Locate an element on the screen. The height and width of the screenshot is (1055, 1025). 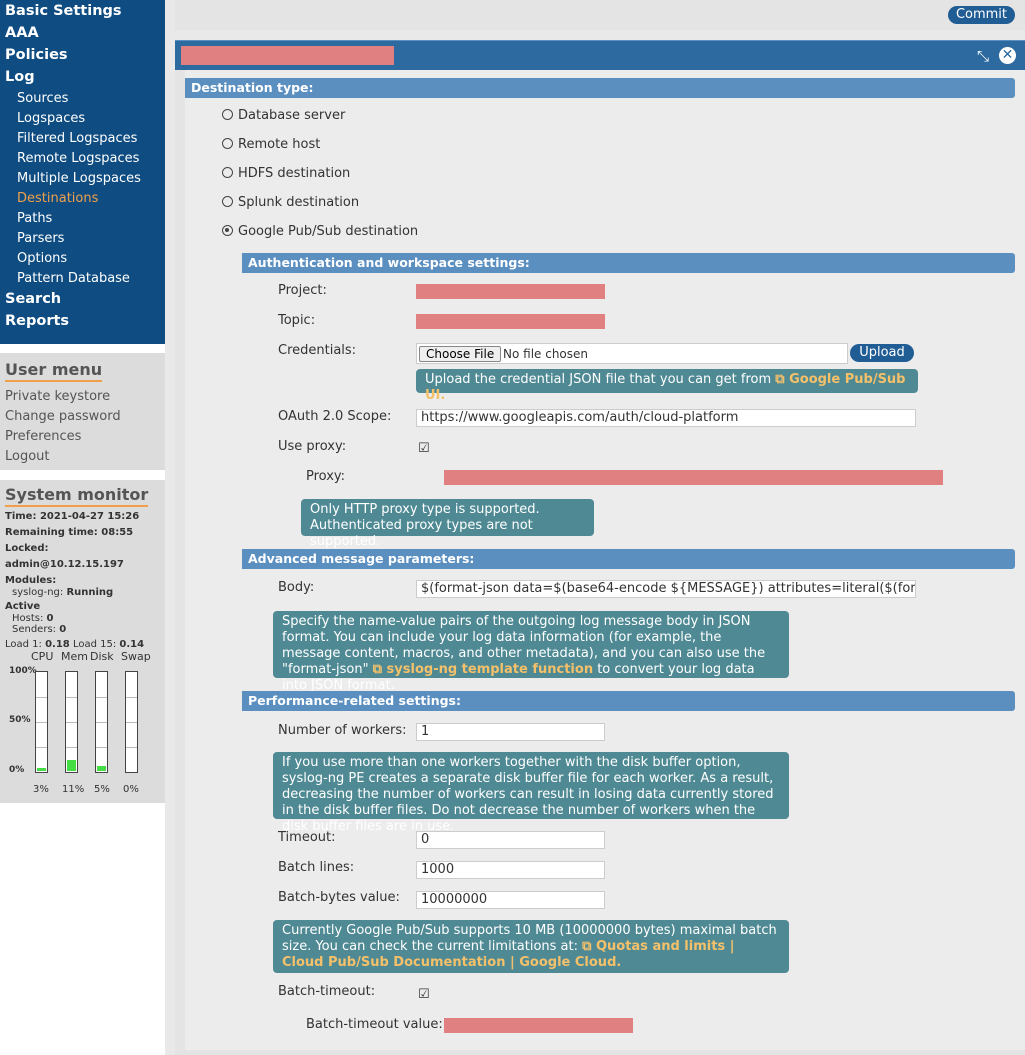
section-advanced: Advanced message parameters: is located at coordinates (628, 559).